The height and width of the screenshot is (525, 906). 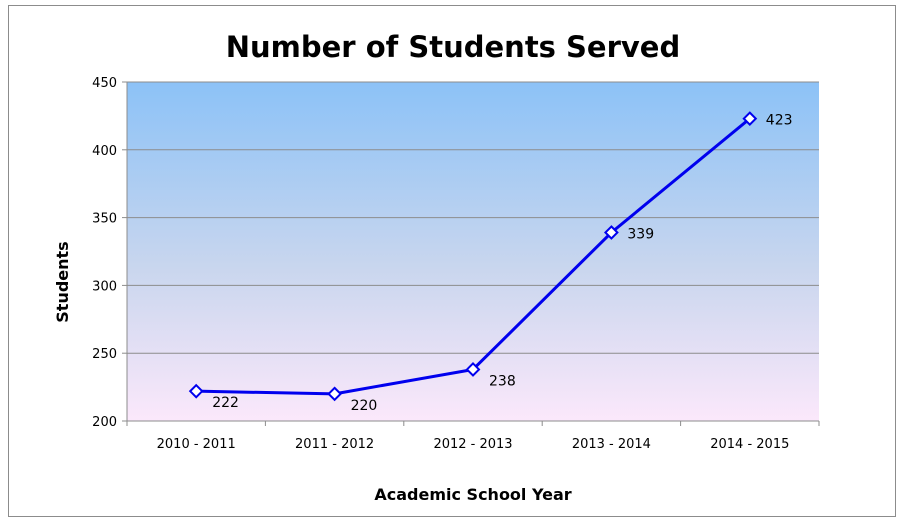 What do you see at coordinates (472, 444) in the screenshot?
I see `x-tick-label: 2012 - 2013` at bounding box center [472, 444].